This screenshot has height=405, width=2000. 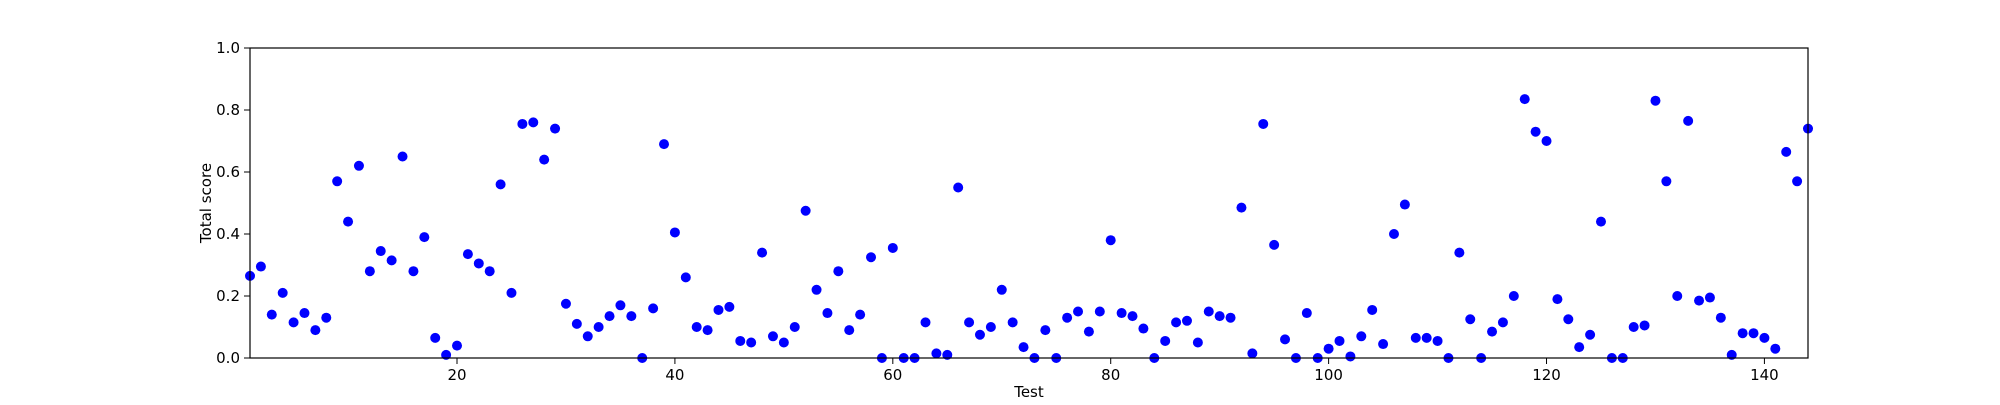 I want to click on y-tick-label: 1.0, so click(x=228, y=48).